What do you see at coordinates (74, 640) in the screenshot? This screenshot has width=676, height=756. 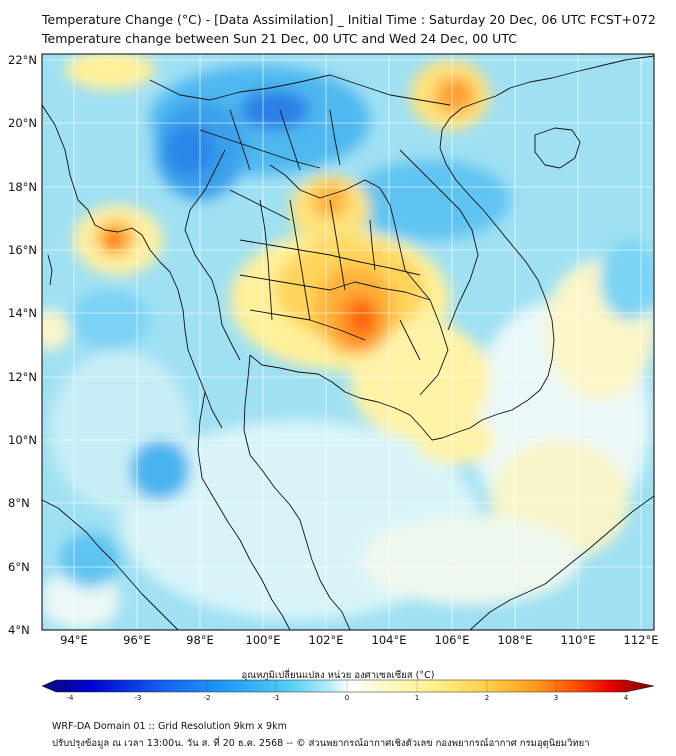 I see `lon-label: 94°E` at bounding box center [74, 640].